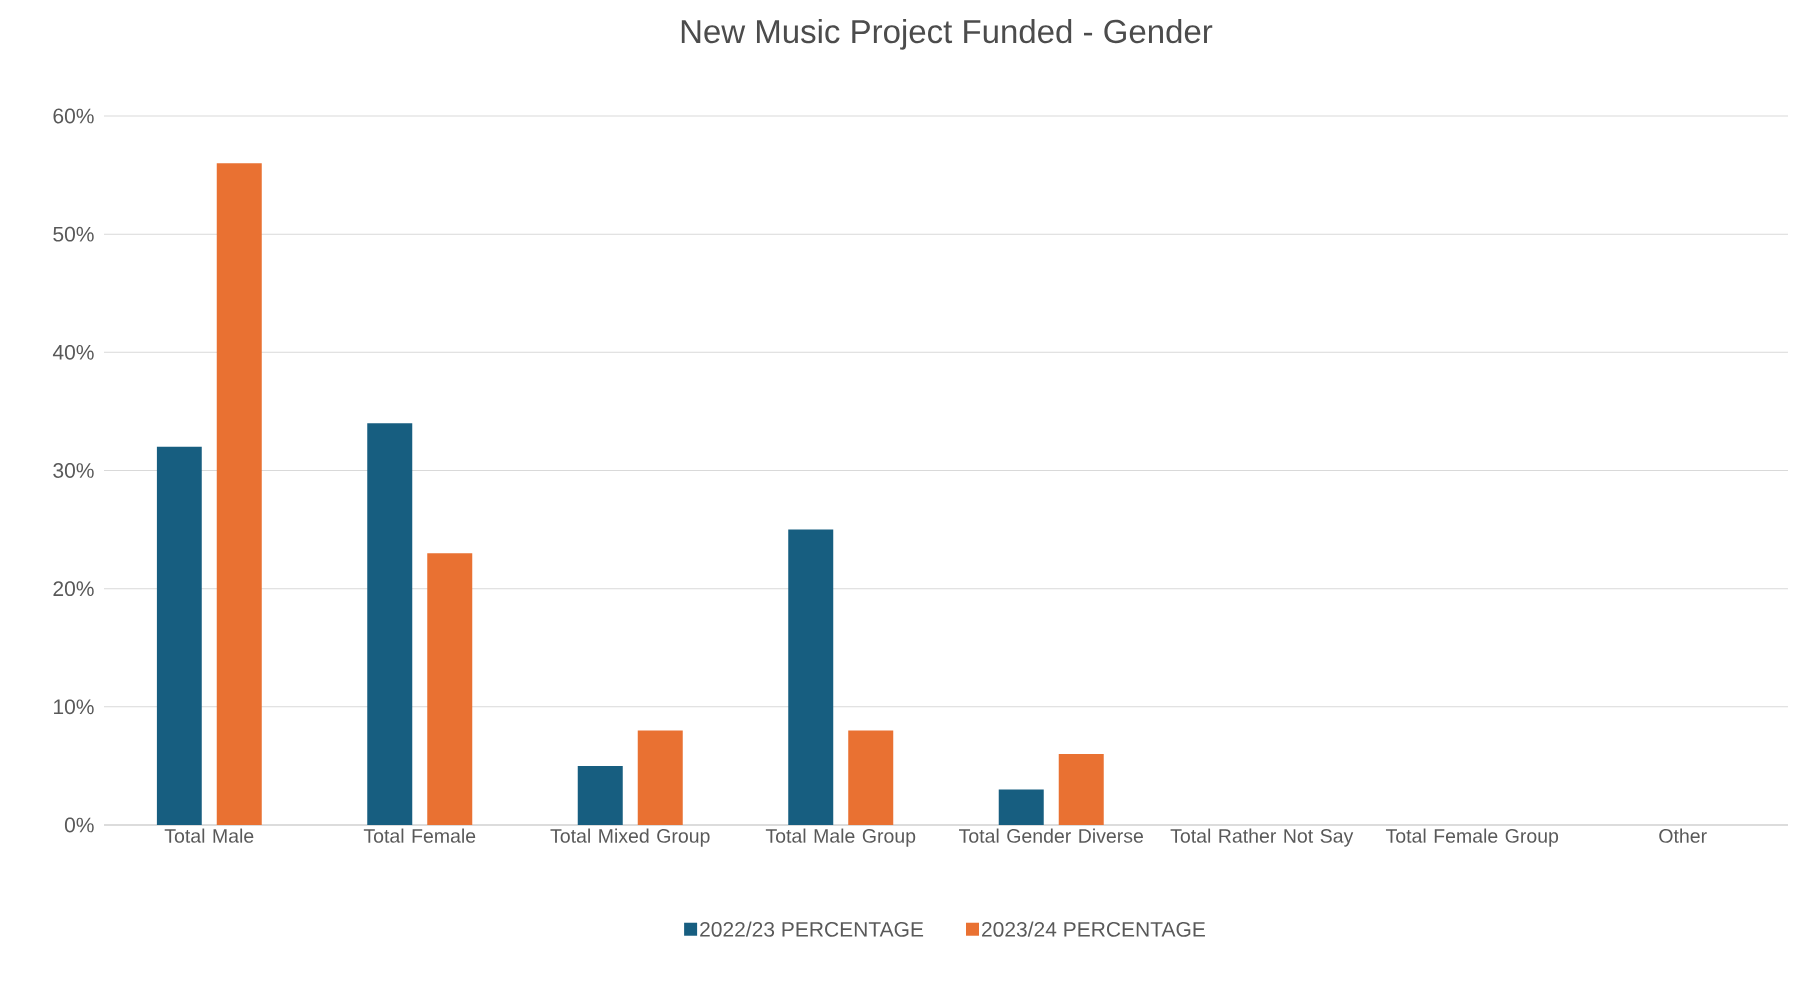 This screenshot has width=1814, height=986. I want to click on y-tick-label: 60%, so click(73, 116).